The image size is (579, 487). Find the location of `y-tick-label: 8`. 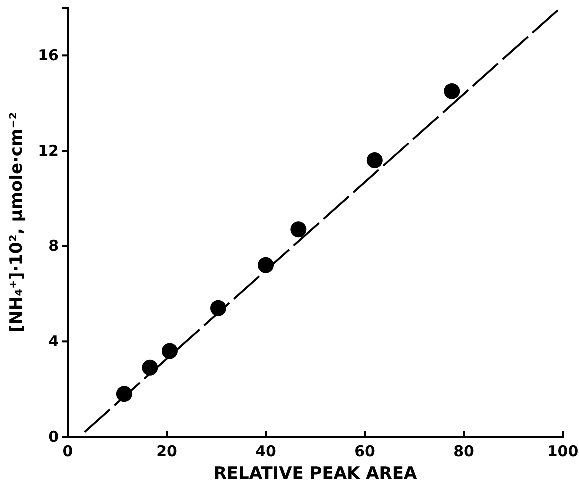

y-tick-label: 8 is located at coordinates (53, 246).